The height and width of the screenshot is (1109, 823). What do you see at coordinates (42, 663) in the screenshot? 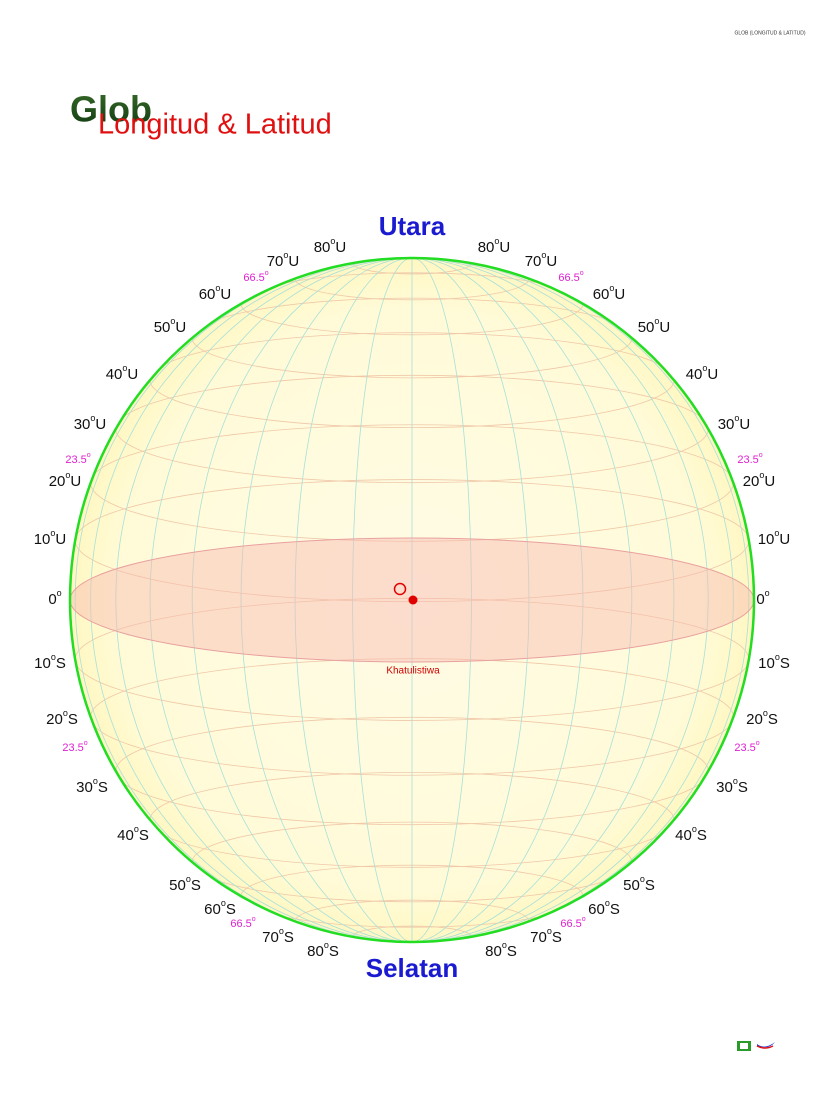
I see `latitude-number: 10` at bounding box center [42, 663].